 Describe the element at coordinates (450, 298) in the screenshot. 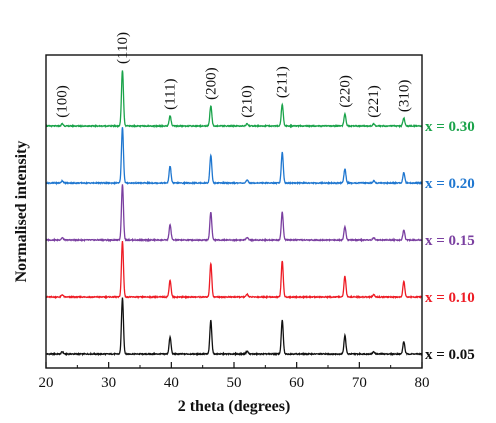

I see `series-label-010: x = 0.10` at that location.